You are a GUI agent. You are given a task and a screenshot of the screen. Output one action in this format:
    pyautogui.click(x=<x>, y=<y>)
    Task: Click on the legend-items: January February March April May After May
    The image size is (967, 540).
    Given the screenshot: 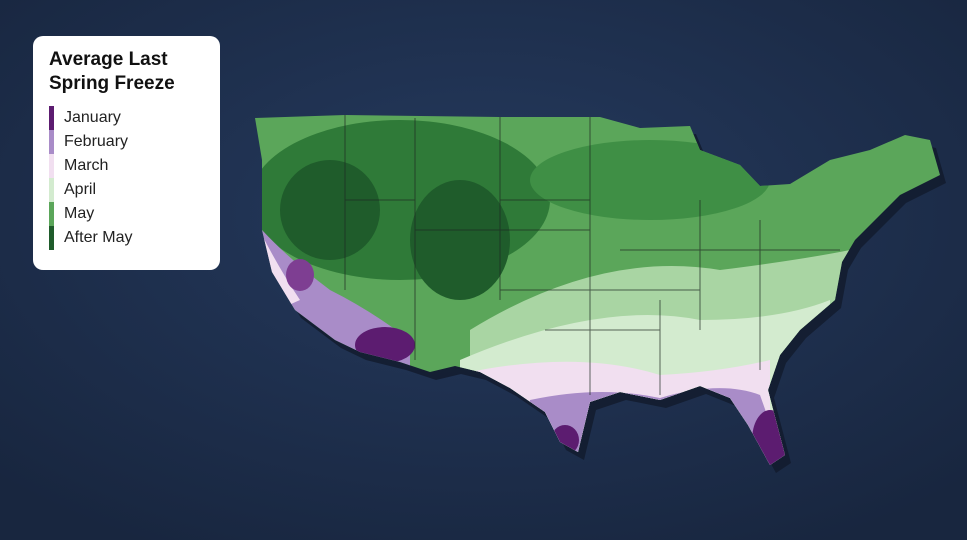 What is the action you would take?
    pyautogui.click(x=127, y=178)
    